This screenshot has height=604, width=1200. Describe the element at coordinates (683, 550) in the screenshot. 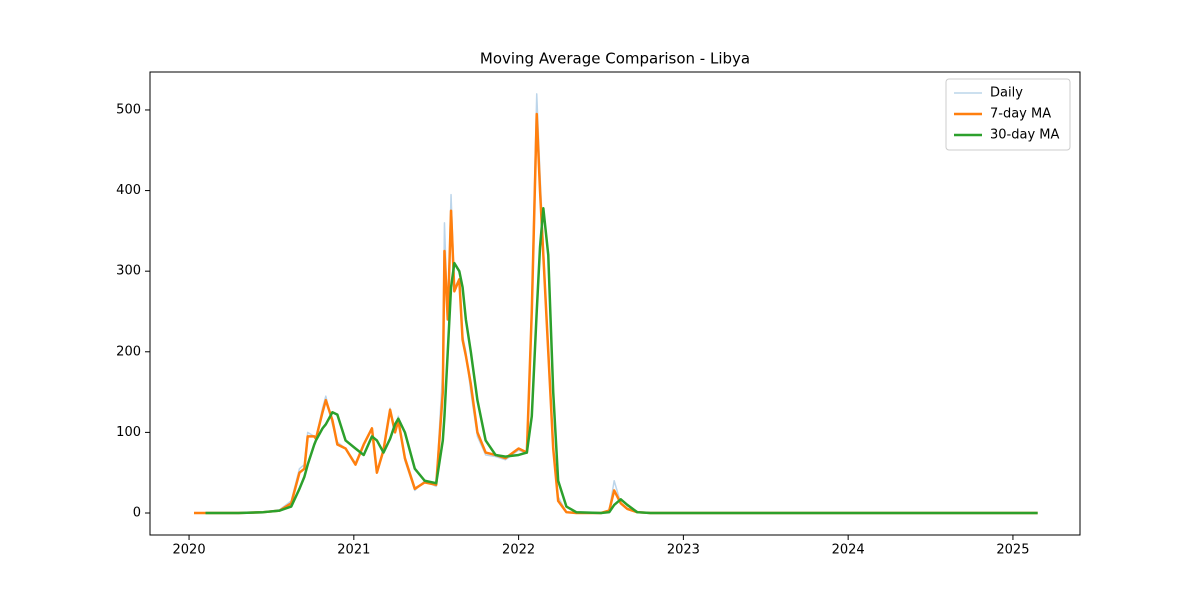

I see `x-tick-label: 2023` at that location.